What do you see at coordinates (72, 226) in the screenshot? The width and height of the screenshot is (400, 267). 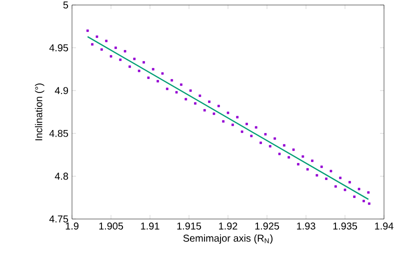 I see `x-tick-label: 1.9` at bounding box center [72, 226].